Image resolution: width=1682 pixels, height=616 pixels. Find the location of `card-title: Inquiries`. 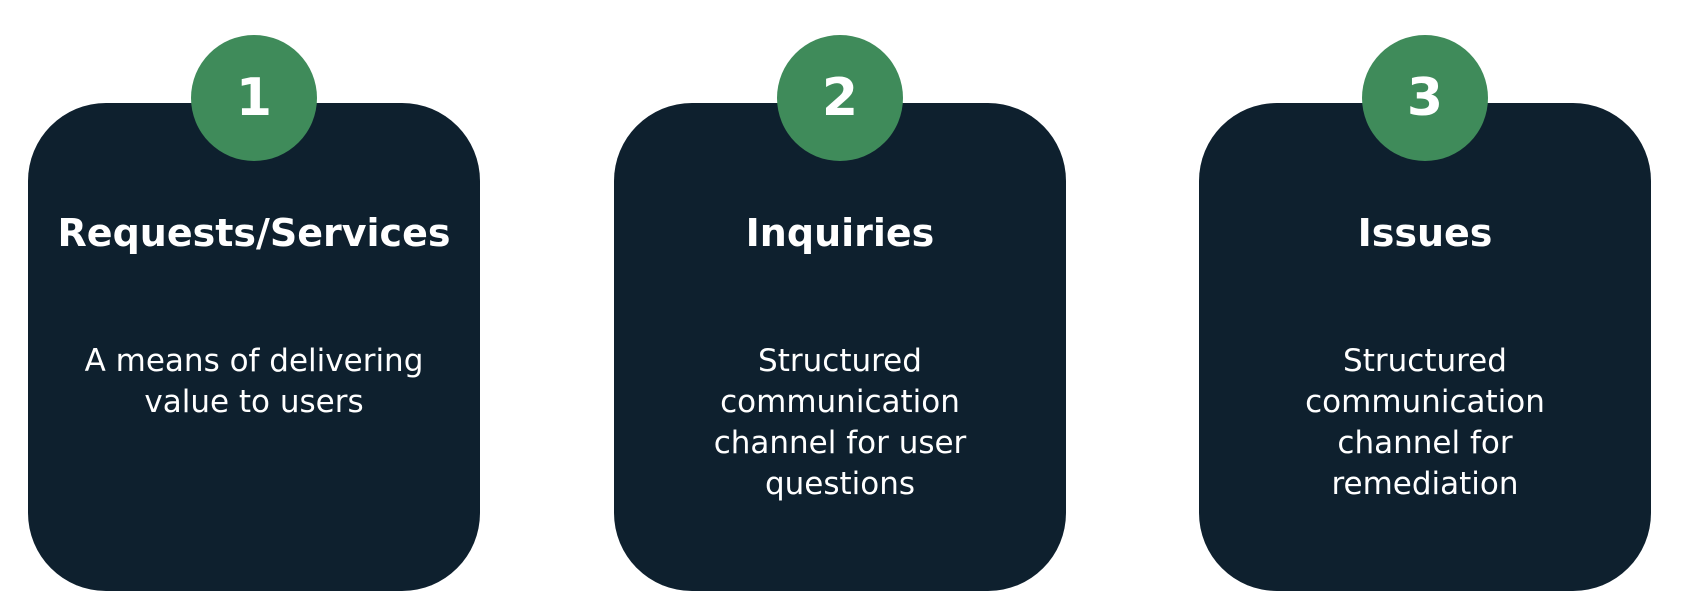

card-title: Inquiries is located at coordinates (840, 233).